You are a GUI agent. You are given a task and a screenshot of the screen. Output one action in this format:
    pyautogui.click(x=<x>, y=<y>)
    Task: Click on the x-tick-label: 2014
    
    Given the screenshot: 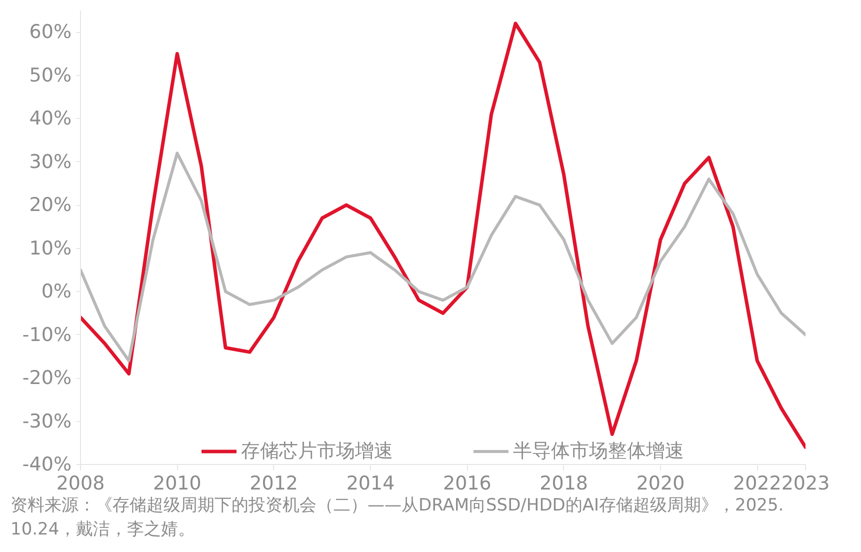 What is the action you would take?
    pyautogui.click(x=370, y=483)
    